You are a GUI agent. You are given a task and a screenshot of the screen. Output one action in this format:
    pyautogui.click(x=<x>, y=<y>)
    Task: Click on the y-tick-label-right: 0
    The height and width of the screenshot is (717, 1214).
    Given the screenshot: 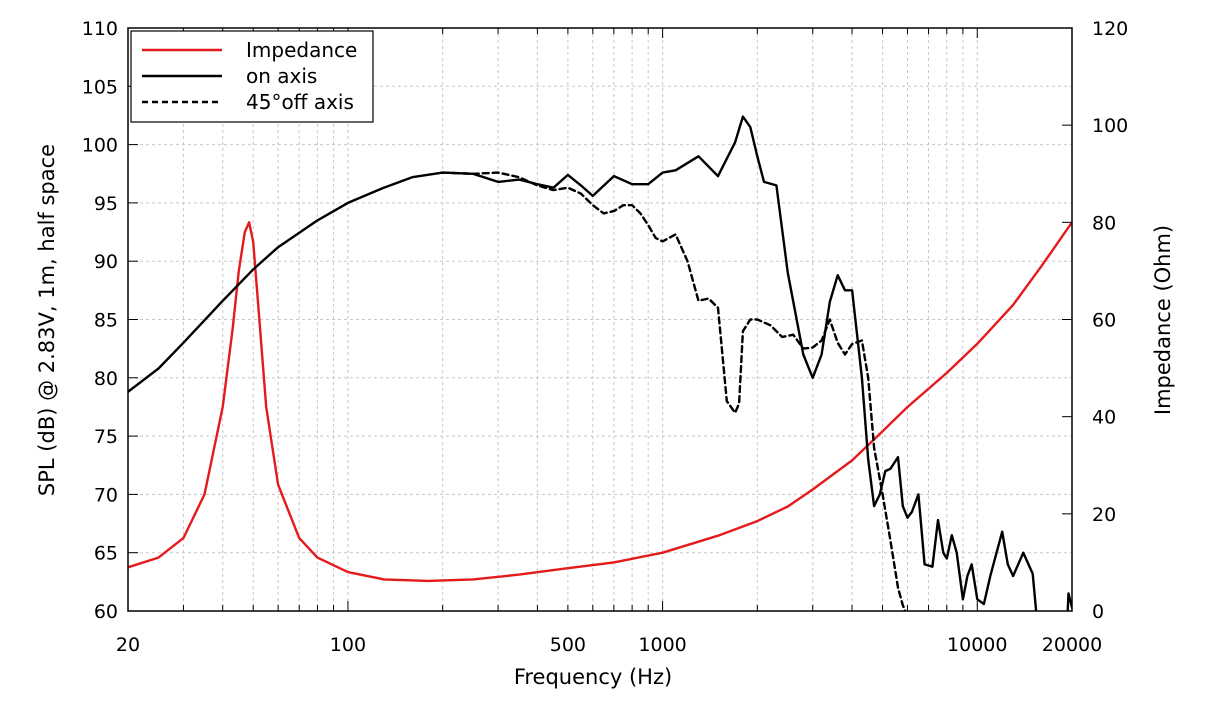 What is the action you would take?
    pyautogui.click(x=1098, y=612)
    